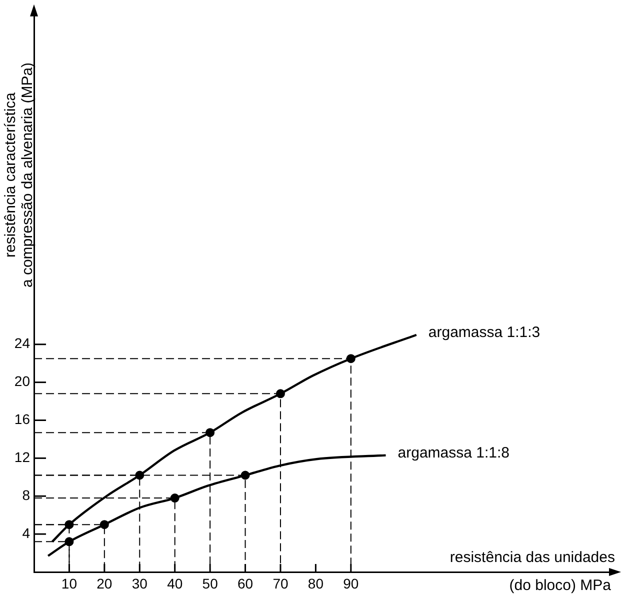  What do you see at coordinates (316, 583) in the screenshot?
I see `x-tick-label: 80` at bounding box center [316, 583].